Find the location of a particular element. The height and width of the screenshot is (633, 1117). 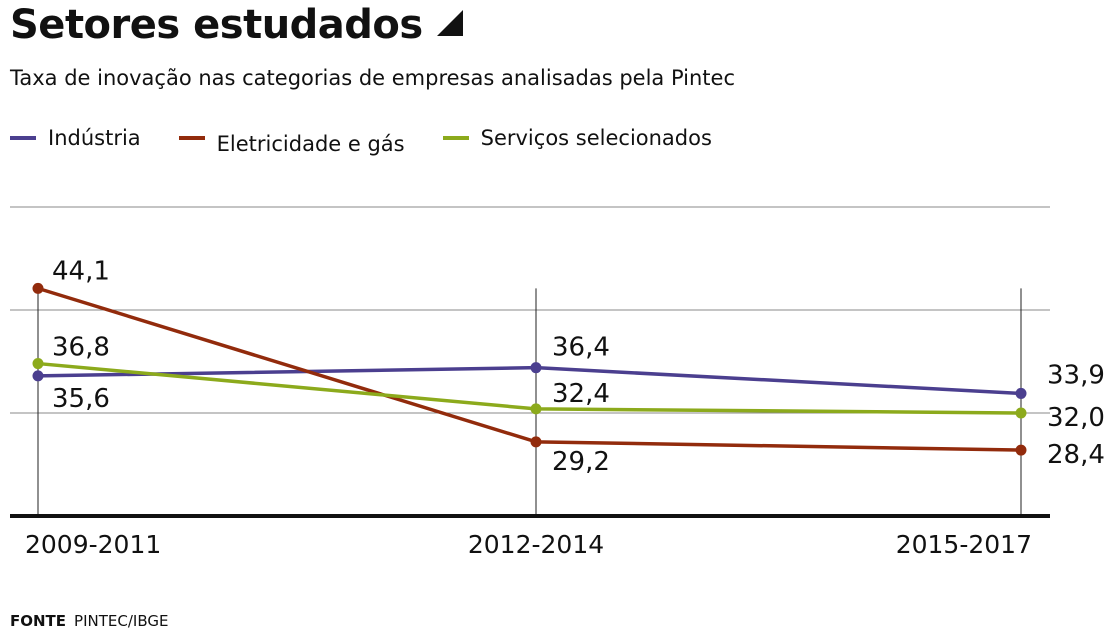

series-line-industria is located at coordinates (529, 380).